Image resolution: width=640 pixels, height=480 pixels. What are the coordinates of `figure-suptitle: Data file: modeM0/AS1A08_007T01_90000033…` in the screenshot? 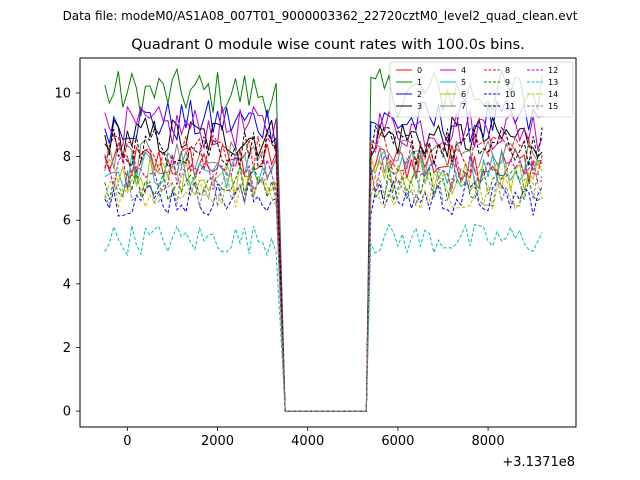 It's located at (320, 16).